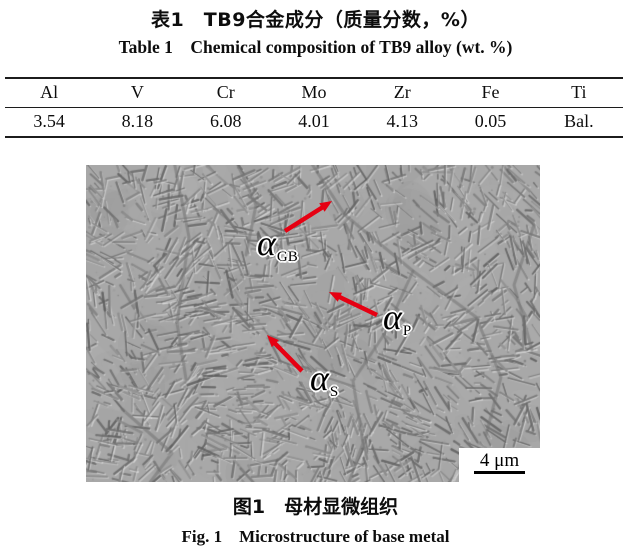 The image size is (631, 556). I want to click on table-header-row: Al V Cr Mo Zr Fe Ti, so click(314, 92).